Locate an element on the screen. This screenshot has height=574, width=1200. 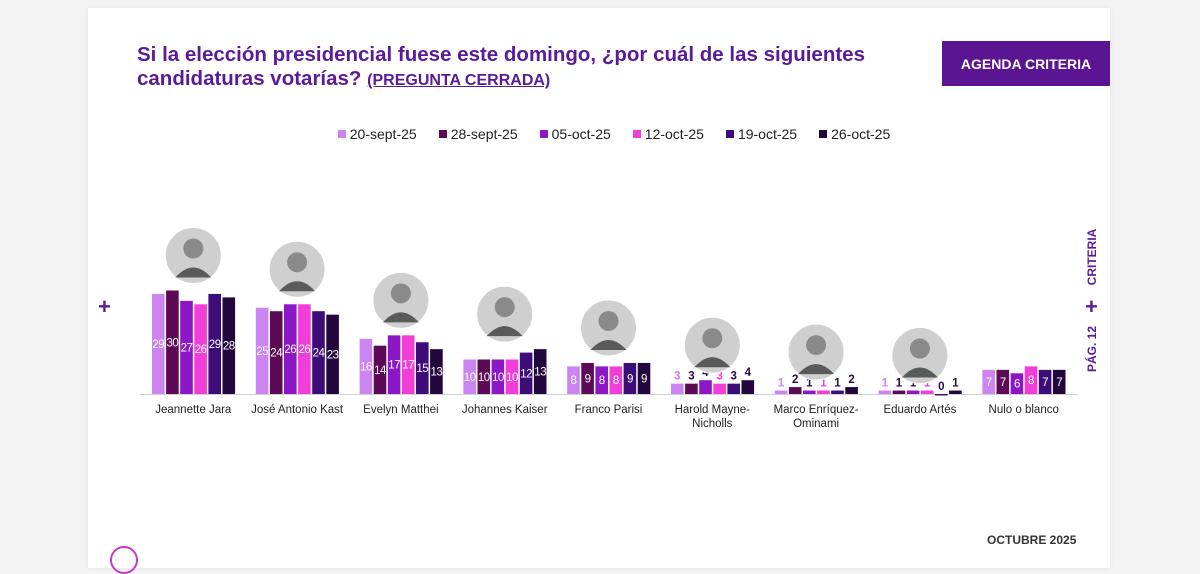
data-label: 28 is located at coordinates (229, 347).